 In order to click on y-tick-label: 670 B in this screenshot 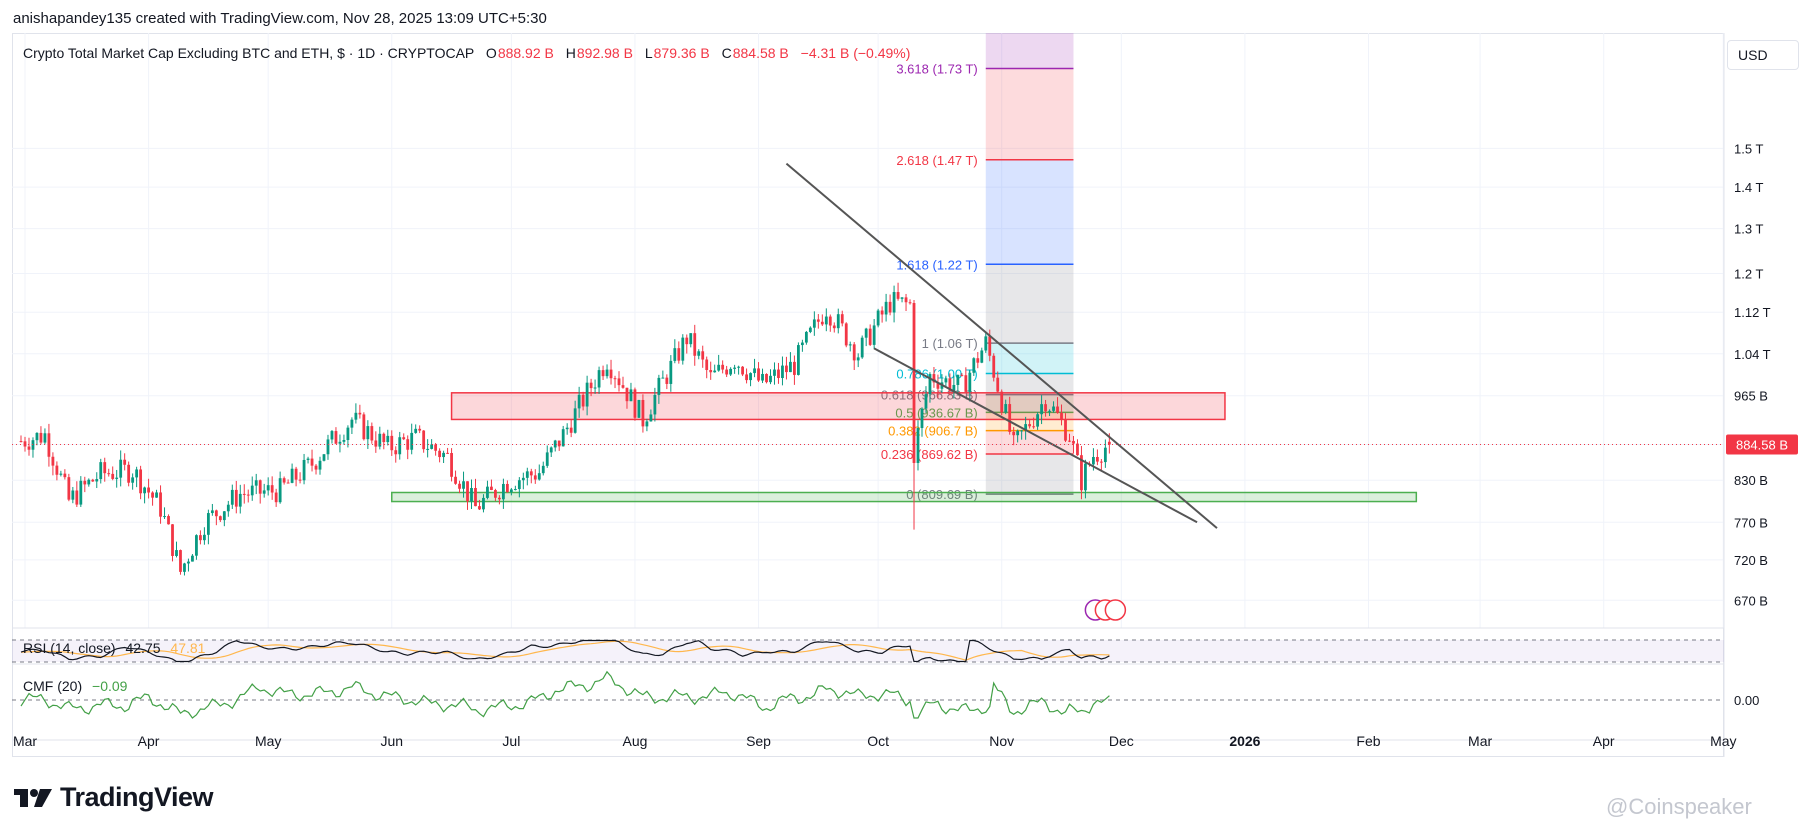, I will do `click(1751, 600)`.